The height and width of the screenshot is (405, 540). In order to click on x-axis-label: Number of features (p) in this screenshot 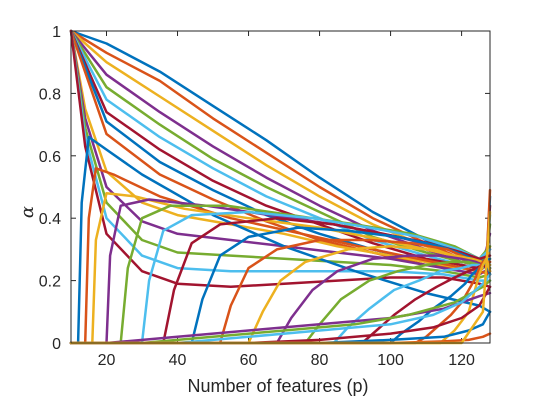, I will do `click(277, 386)`.